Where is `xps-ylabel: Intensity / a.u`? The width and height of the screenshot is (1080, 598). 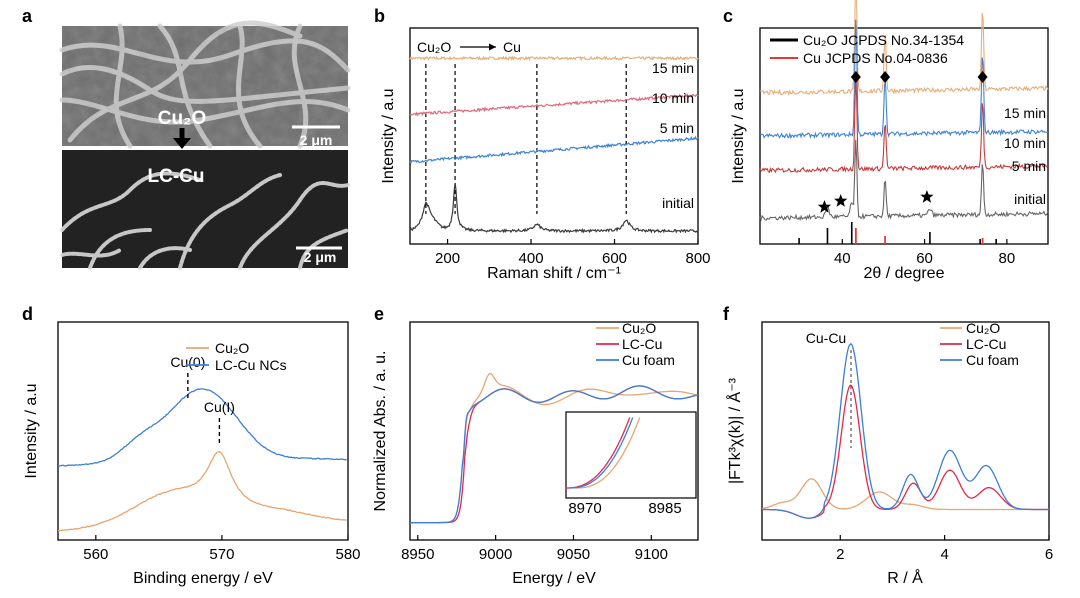 xps-ylabel: Intensity / a.u is located at coordinates (31, 430).